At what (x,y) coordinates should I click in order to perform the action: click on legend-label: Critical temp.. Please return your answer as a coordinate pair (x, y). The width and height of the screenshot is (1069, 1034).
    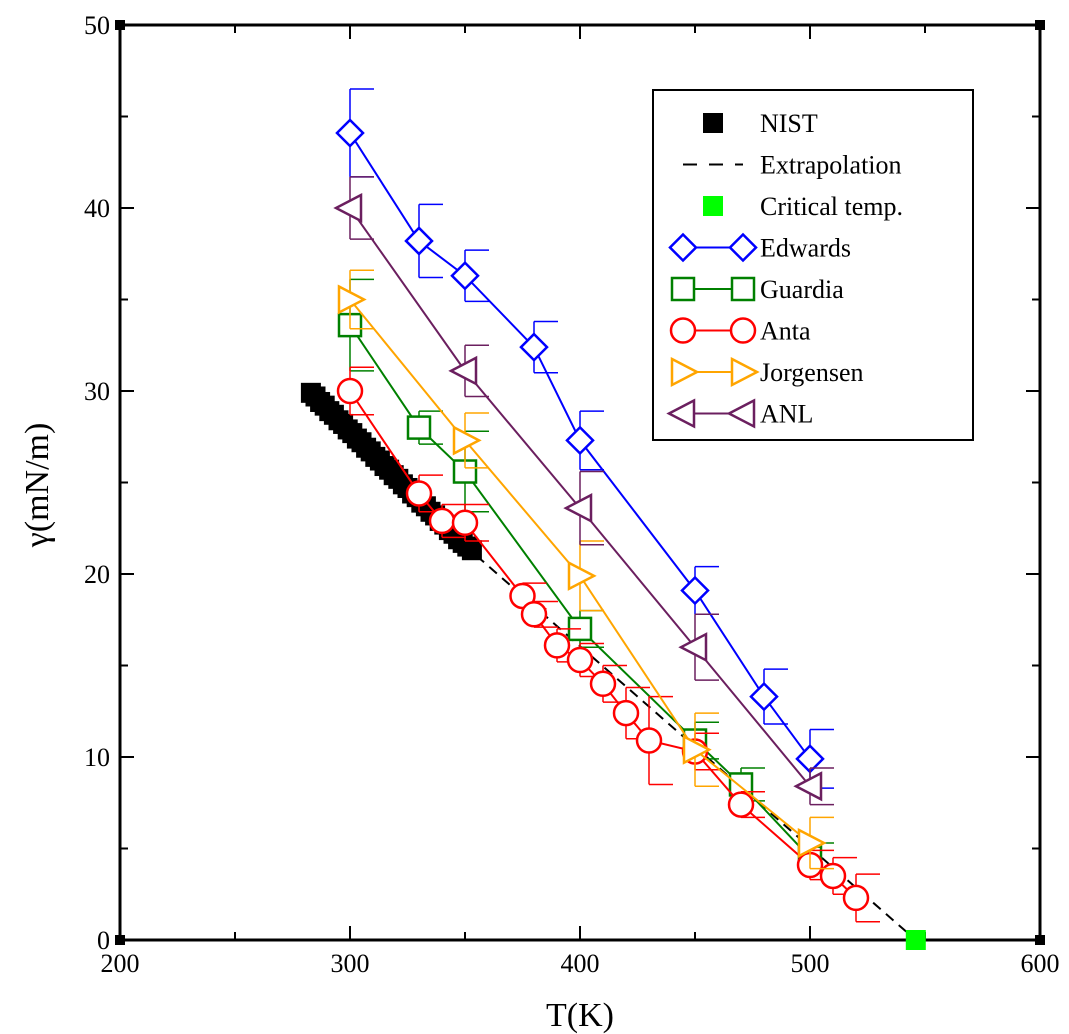
    Looking at the image, I should click on (831, 206).